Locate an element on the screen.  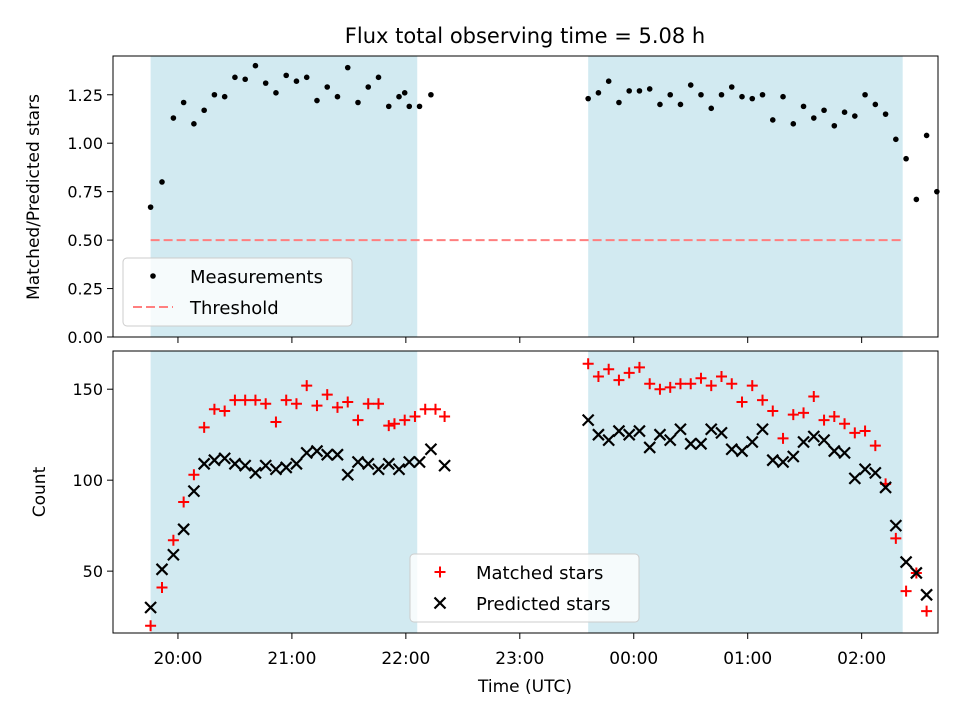
top-y-tick-label-4: 1.00 is located at coordinates (85, 143).